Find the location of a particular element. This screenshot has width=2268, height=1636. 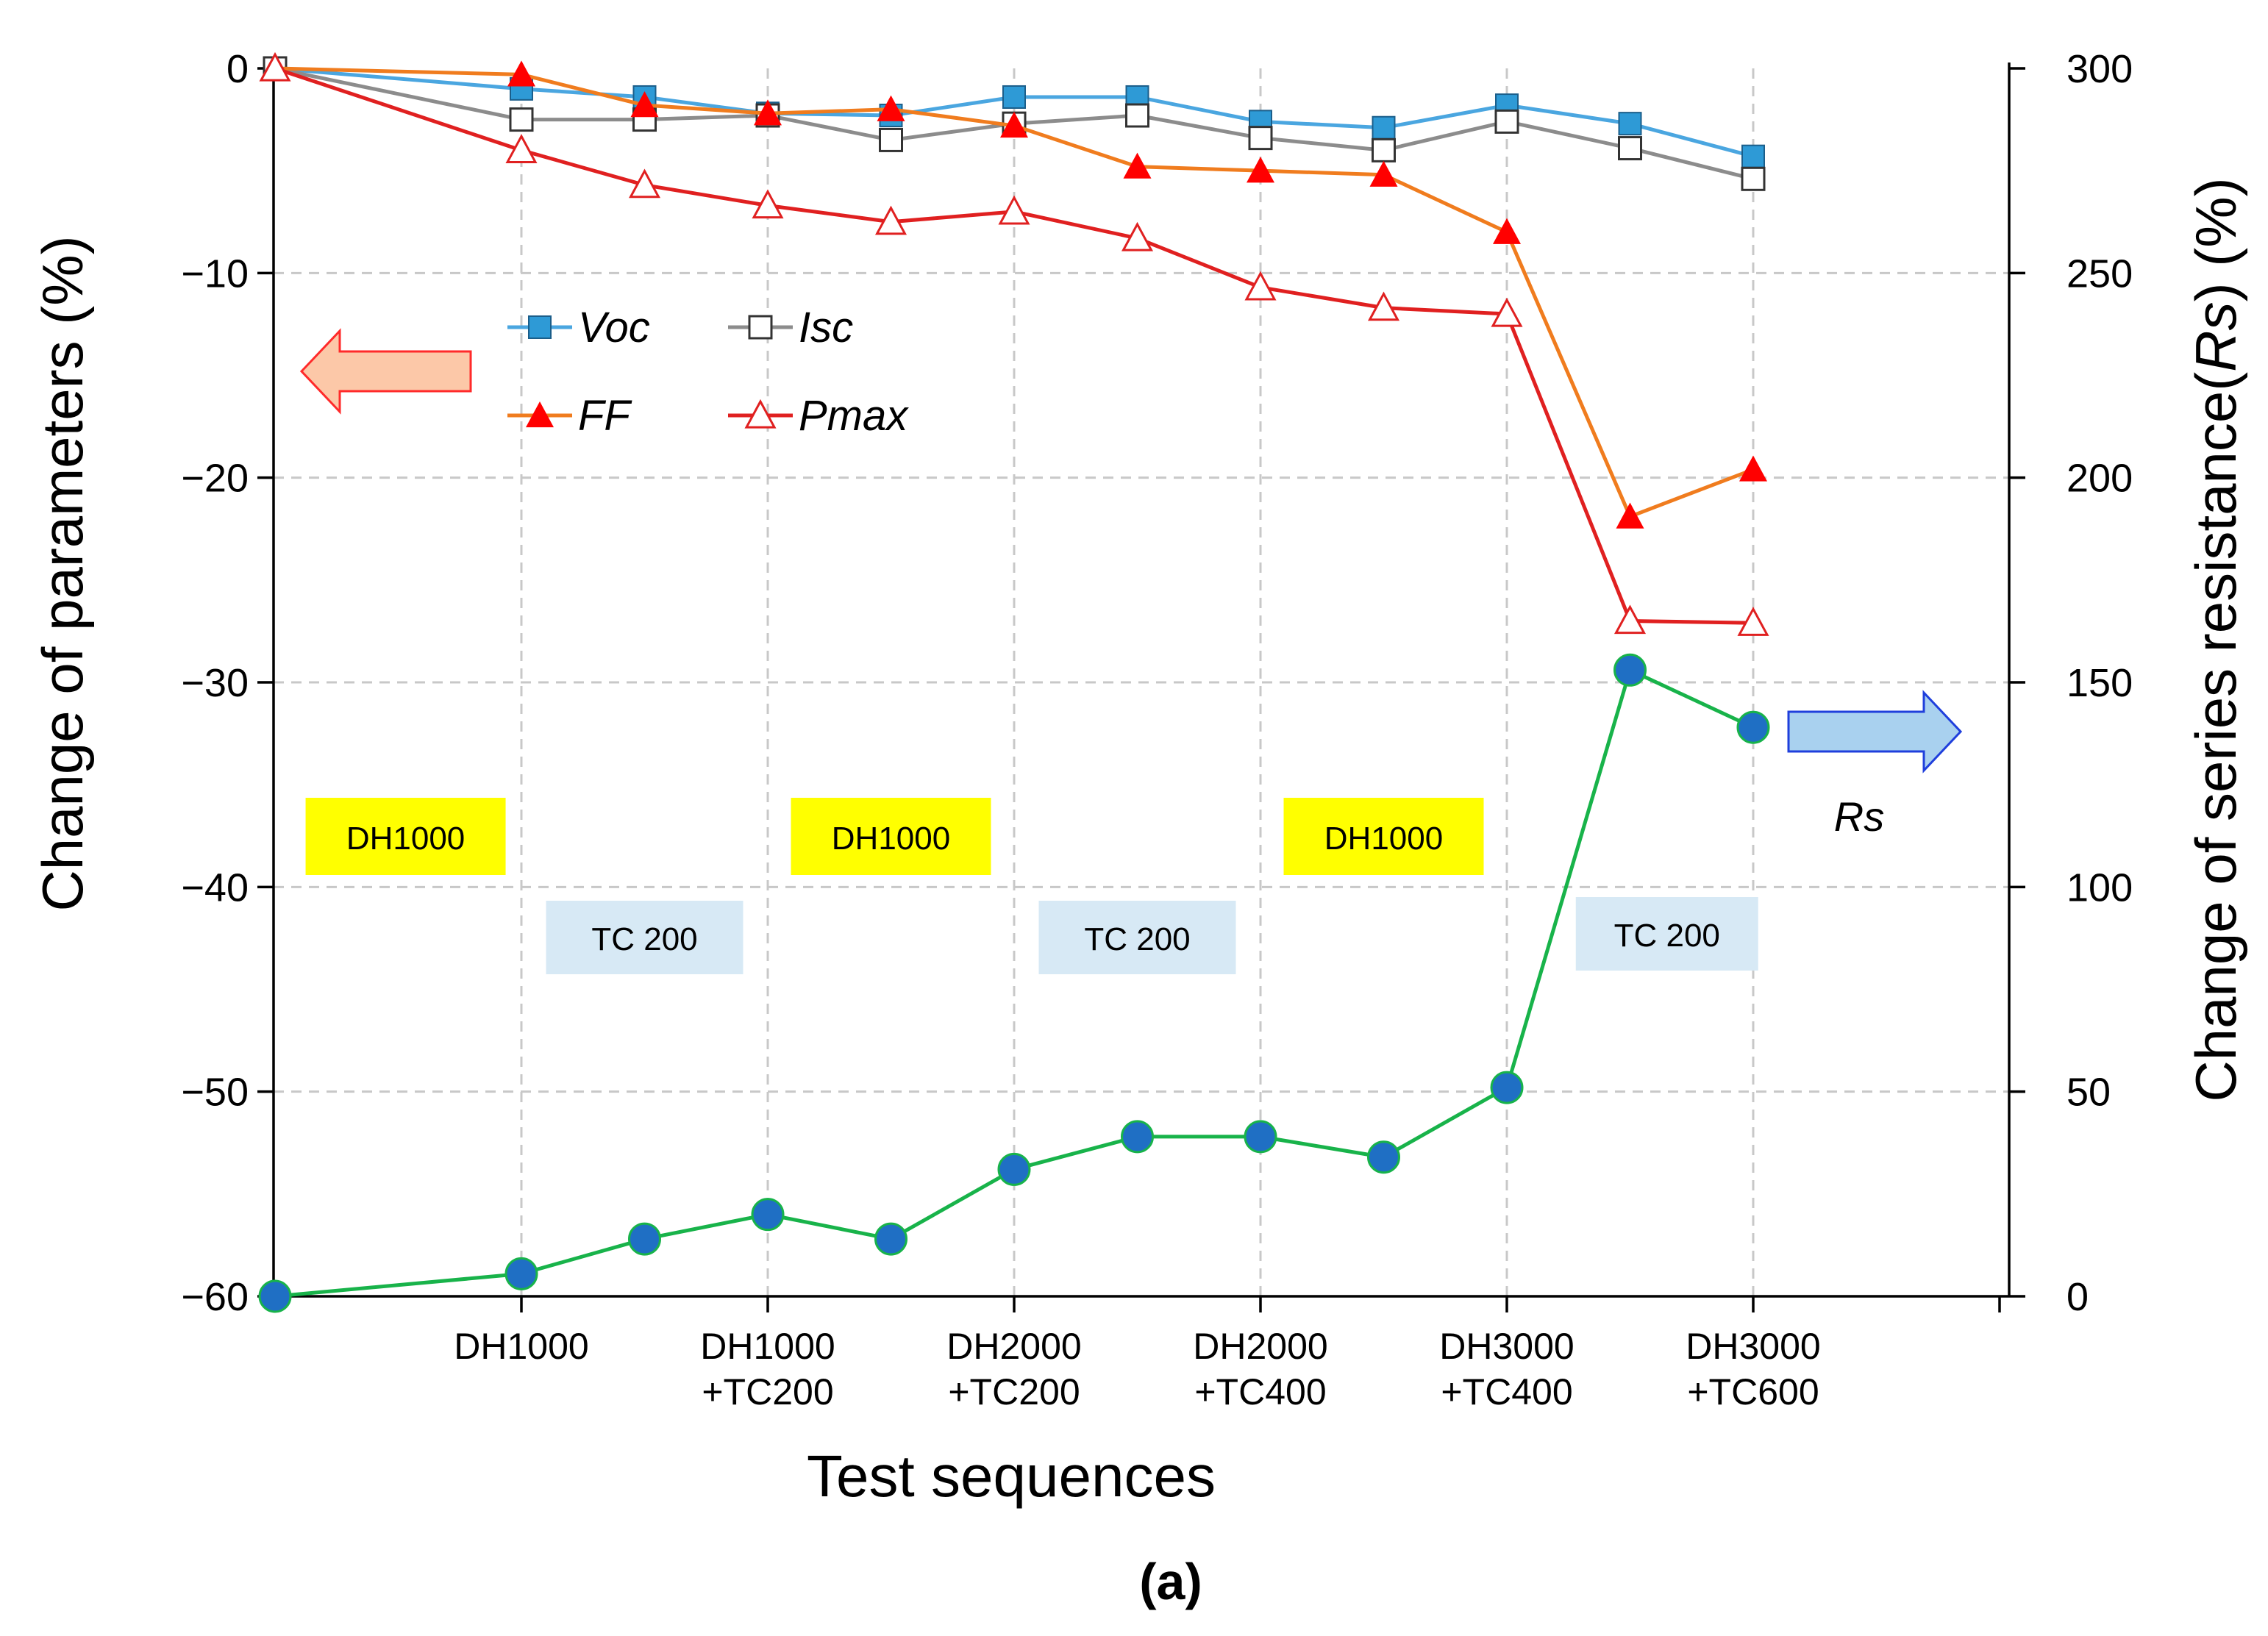

right-tick-label: 100 is located at coordinates (2099, 887).